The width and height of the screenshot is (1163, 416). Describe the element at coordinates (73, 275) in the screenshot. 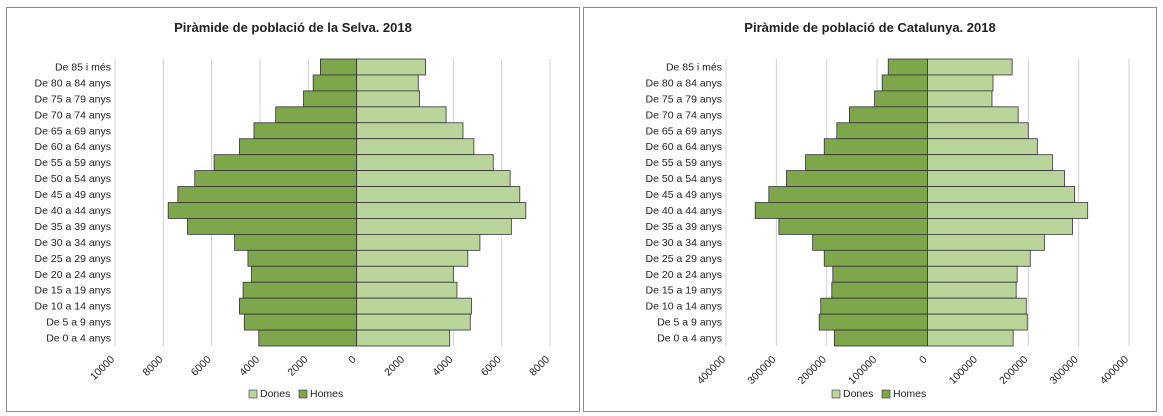

I see `category-label: De 20 a 24 anys` at that location.